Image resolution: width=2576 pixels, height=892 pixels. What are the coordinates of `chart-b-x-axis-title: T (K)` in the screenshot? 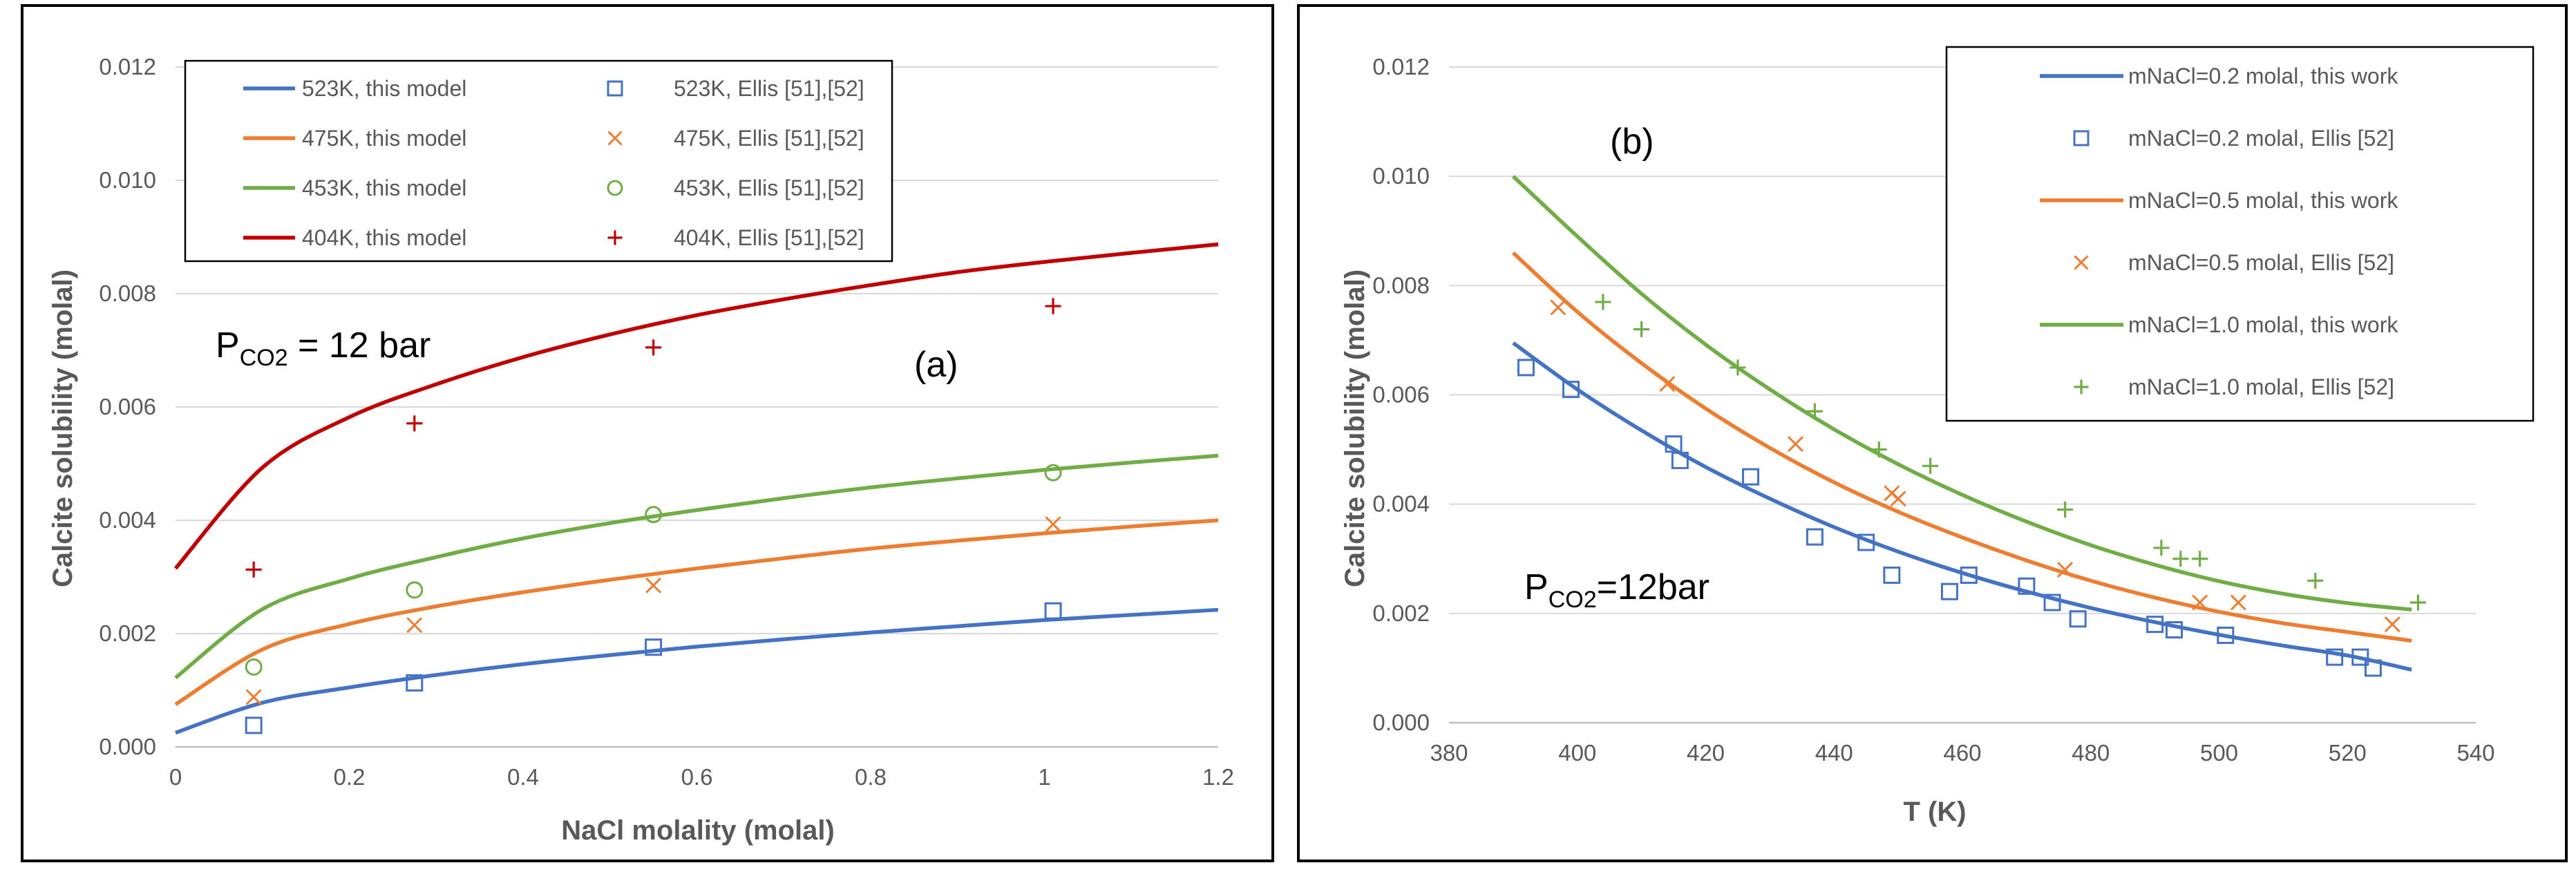 It's located at (1934, 812).